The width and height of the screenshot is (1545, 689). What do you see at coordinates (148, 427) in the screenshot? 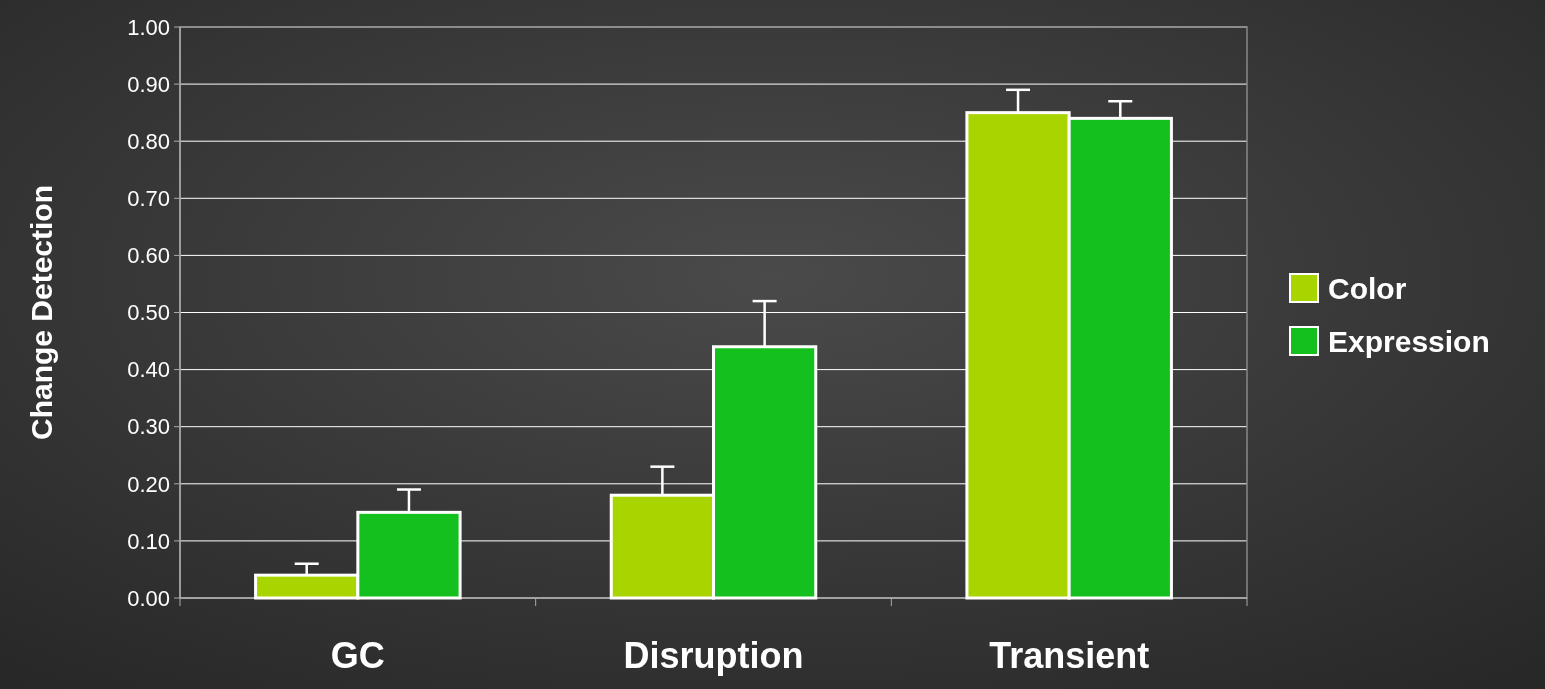
I see `y-tick-label: 0.30` at bounding box center [148, 427].